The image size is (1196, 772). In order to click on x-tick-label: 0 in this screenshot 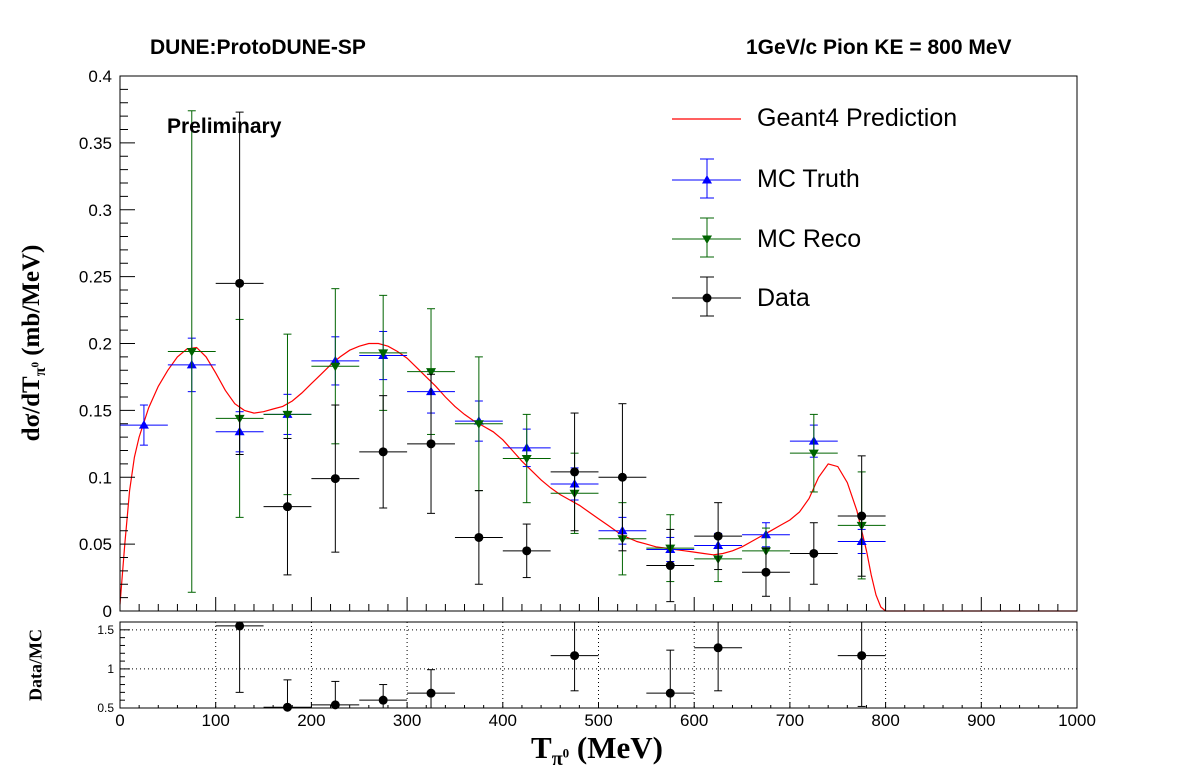, I will do `click(119, 720)`.